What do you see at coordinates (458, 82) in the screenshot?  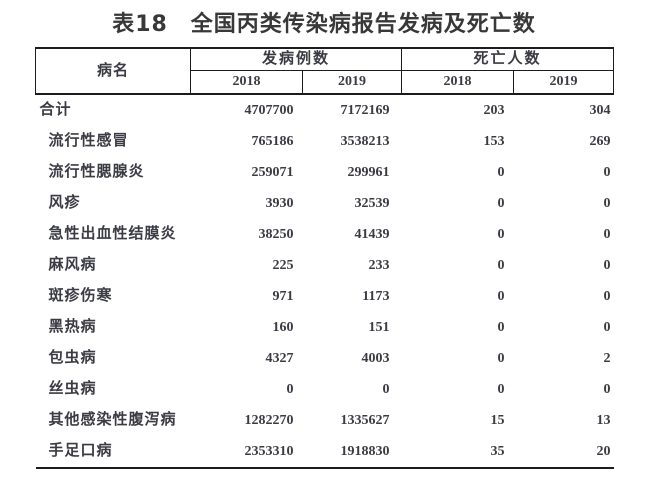 I see `col-header-deaths-2018: 2018` at bounding box center [458, 82].